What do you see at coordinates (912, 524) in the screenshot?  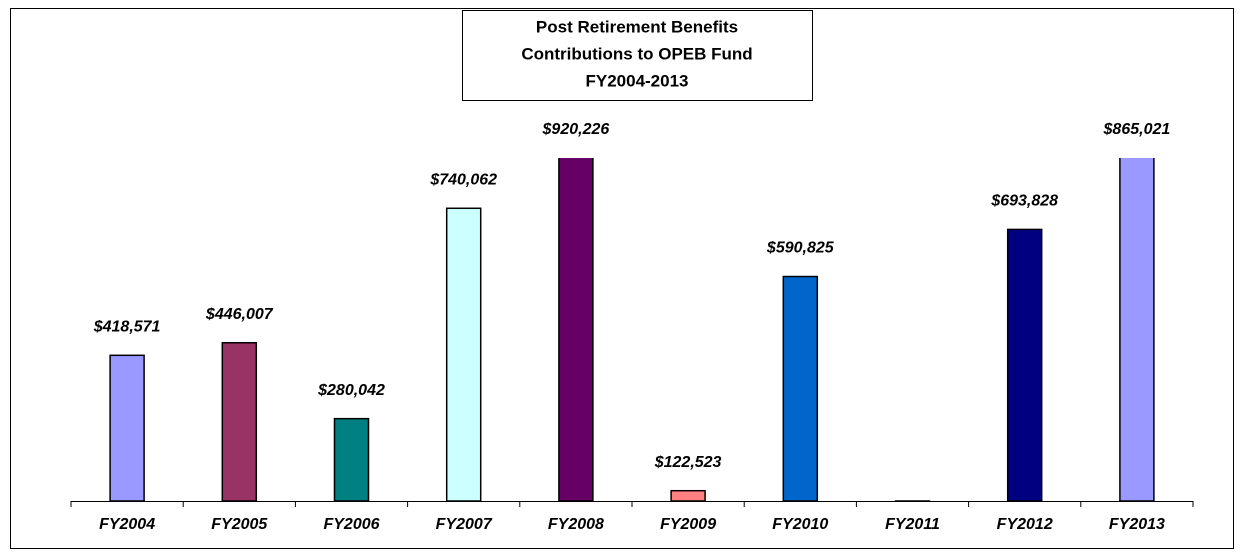 I see `x-tick-label: FY2011` at bounding box center [912, 524].